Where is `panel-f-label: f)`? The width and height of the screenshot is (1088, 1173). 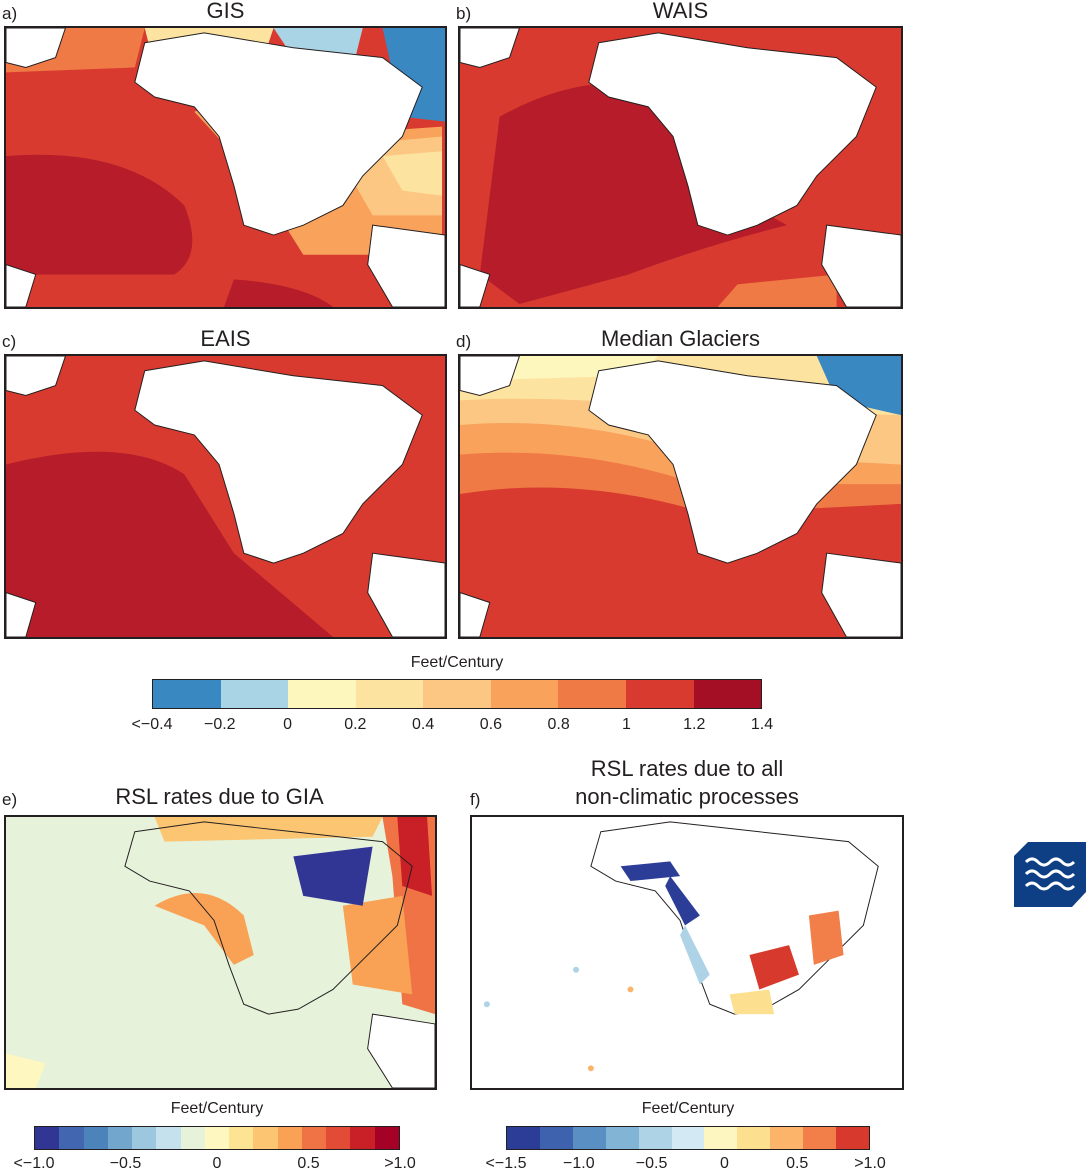 panel-f-label: f) is located at coordinates (475, 799).